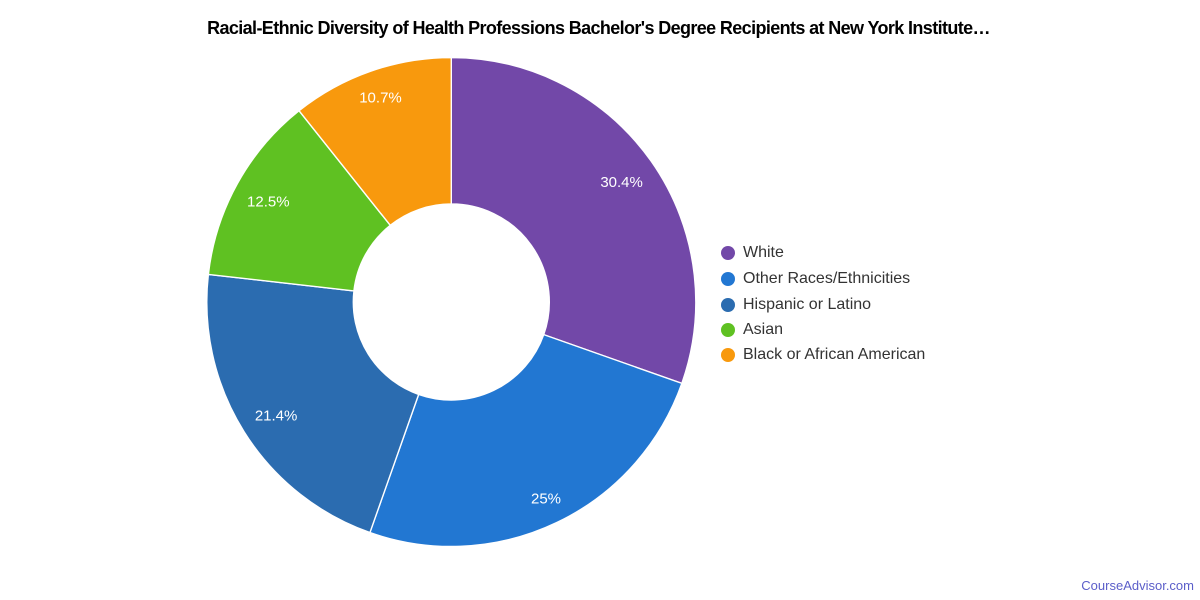  I want to click on svg-text: 12.5%, so click(268, 202).